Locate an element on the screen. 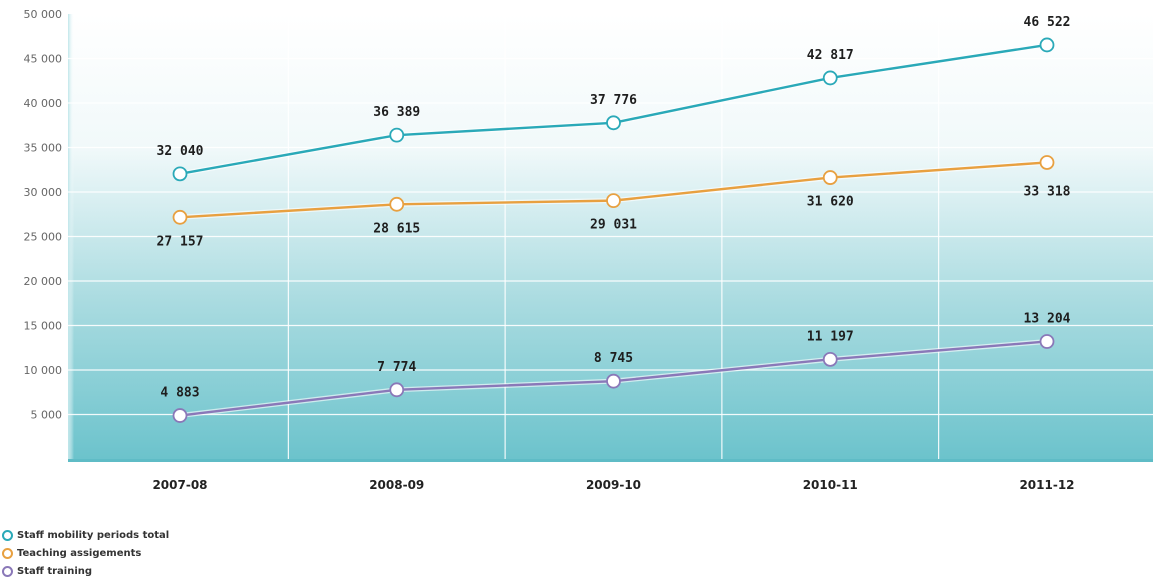  y-tick-label: 40 000 is located at coordinates (43, 103).